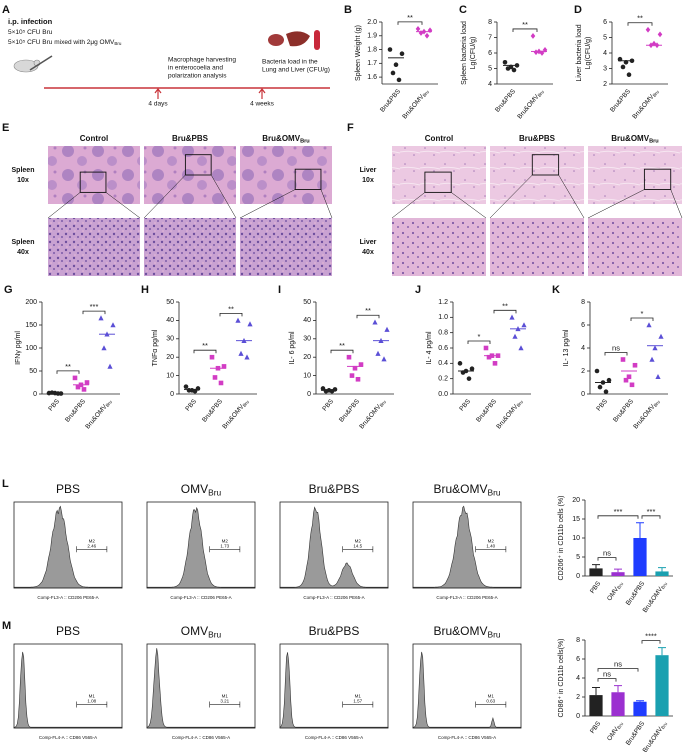  I want to click on flow-x-label: Comp-FL4-A :: CD86 V565-A, so click(334, 737).